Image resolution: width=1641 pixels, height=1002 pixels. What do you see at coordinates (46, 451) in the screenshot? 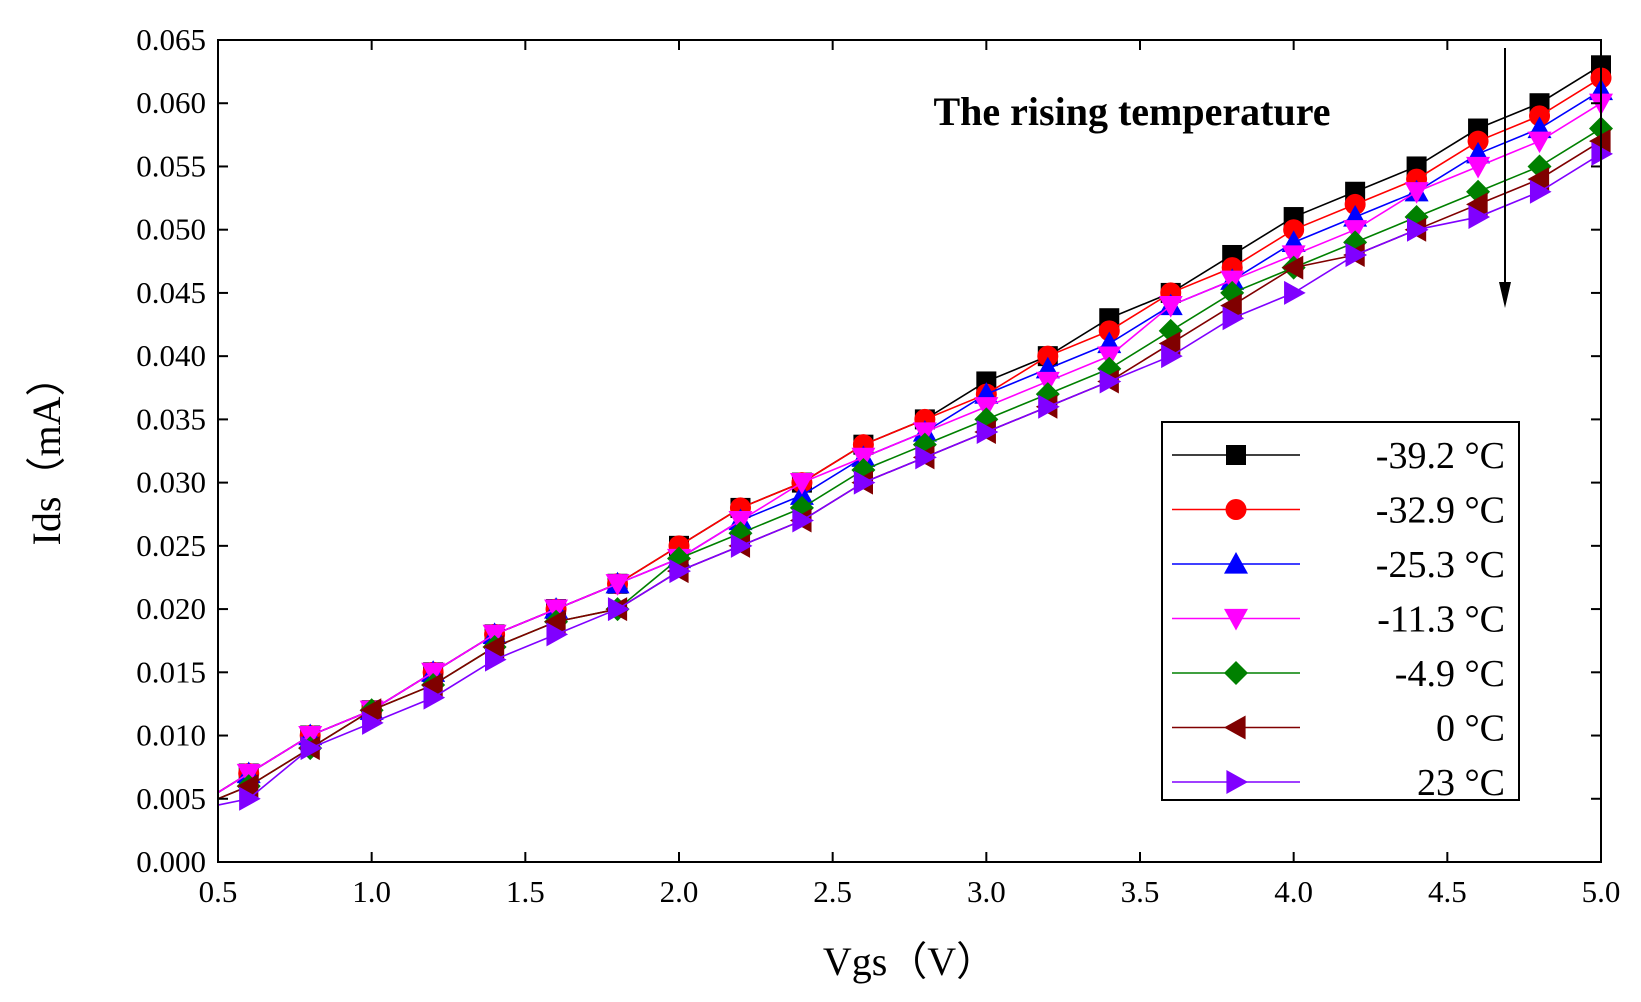
I see `y-axis-title: Ids（mA）` at bounding box center [46, 451].